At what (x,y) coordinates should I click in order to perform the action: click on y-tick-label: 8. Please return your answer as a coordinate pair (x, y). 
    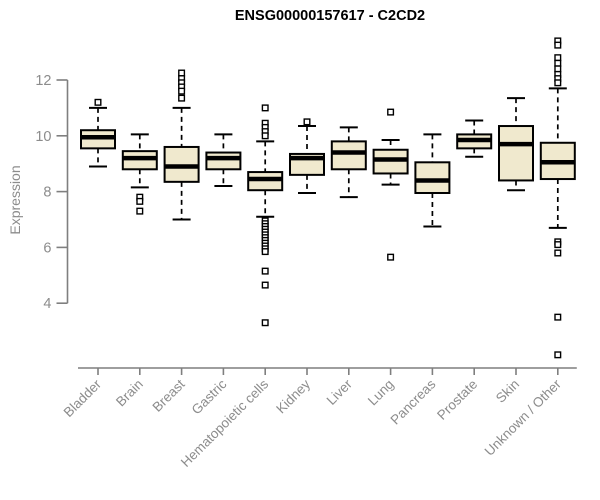
    Looking at the image, I should click on (47, 193).